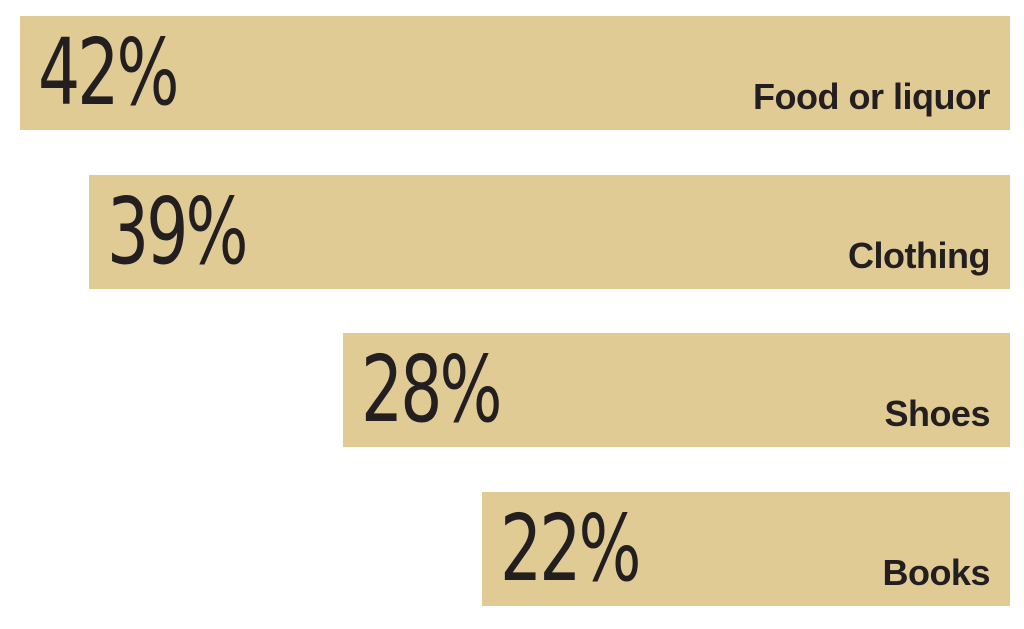  Describe the element at coordinates (108, 72) in the screenshot. I see `bar-value-label: 42%` at that location.